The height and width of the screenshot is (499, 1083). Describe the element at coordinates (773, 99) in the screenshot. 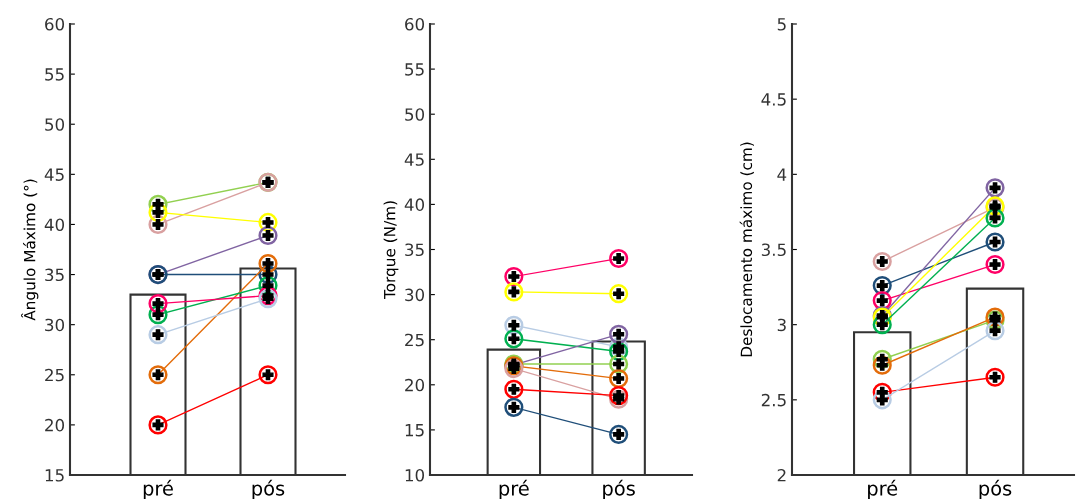

I see `y-tick-label: 4.5` at that location.